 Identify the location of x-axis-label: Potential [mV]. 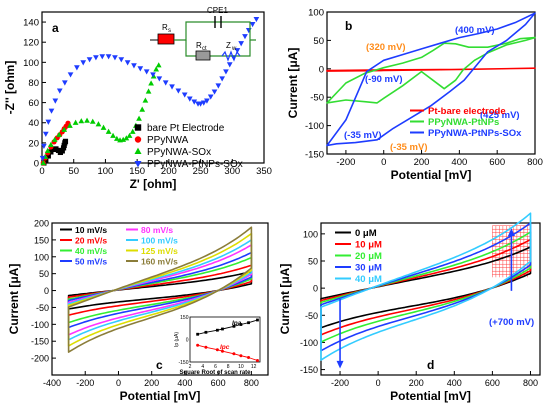
(160, 396).